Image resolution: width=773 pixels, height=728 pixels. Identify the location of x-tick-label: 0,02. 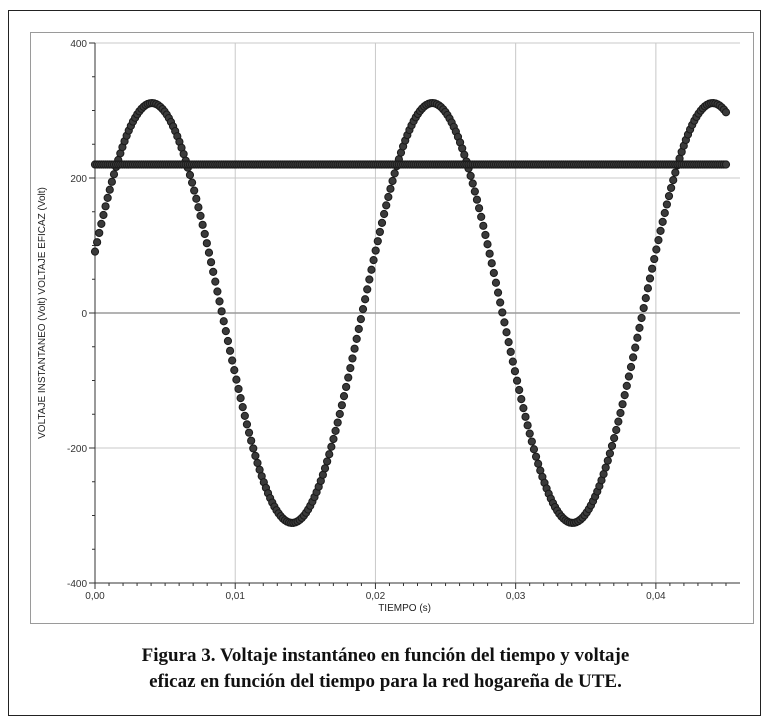
(376, 596).